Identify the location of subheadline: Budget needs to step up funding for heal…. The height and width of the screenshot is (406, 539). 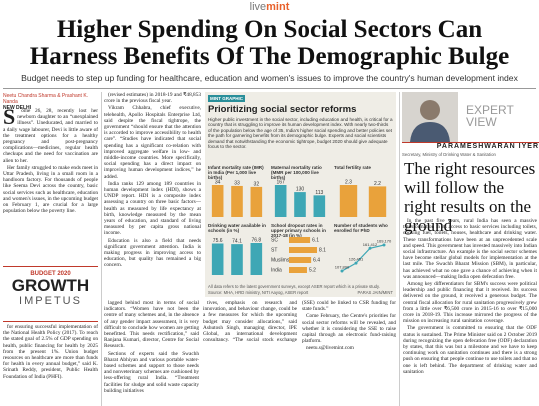
(269, 78).